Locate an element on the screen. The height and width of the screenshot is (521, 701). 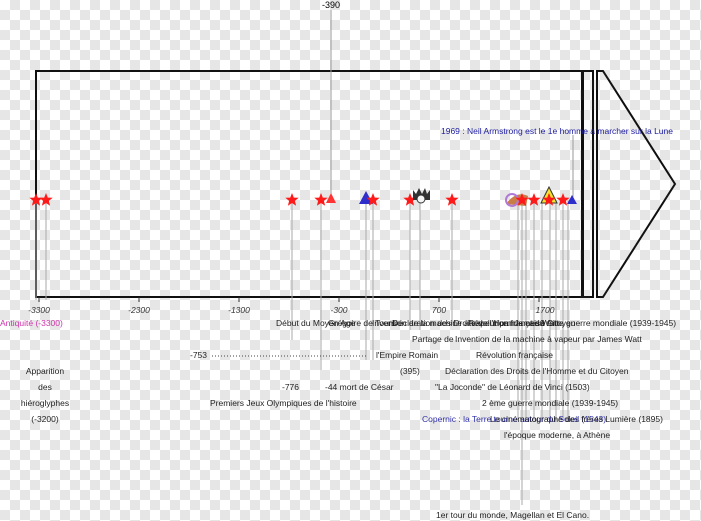
axis-tick-label: -3300 is located at coordinates (39, 310).